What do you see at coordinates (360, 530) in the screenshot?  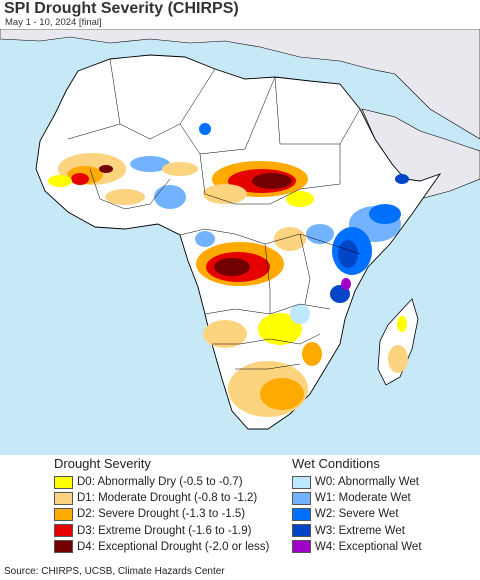 I see `wet-legend-label: W3: Extreme Wet` at bounding box center [360, 530].